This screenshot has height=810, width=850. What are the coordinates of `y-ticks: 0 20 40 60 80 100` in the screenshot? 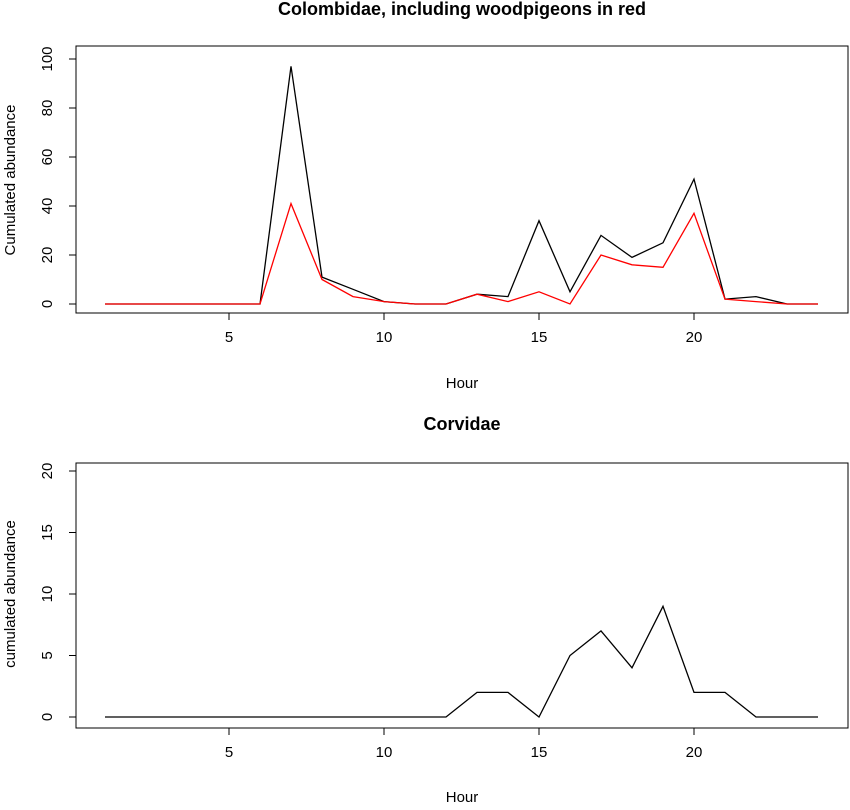 It's located at (58, 177).